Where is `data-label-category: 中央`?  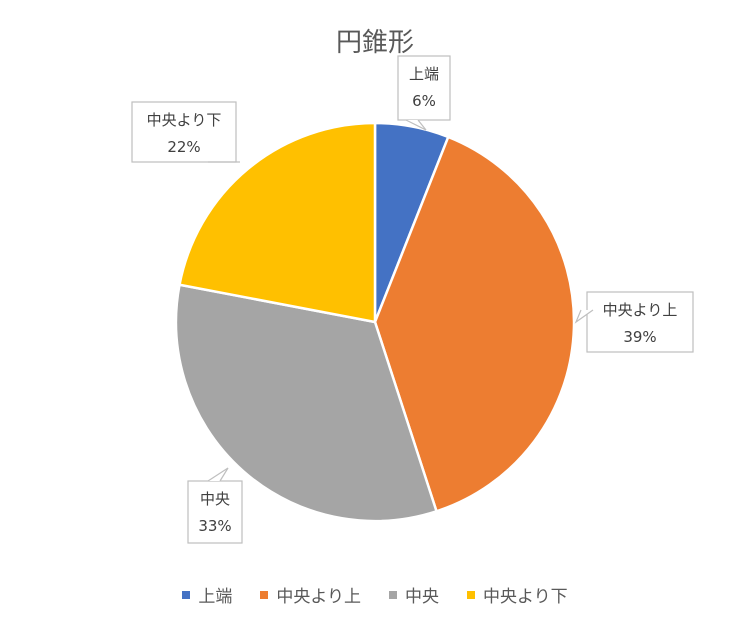
data-label-category: 中央 is located at coordinates (215, 499).